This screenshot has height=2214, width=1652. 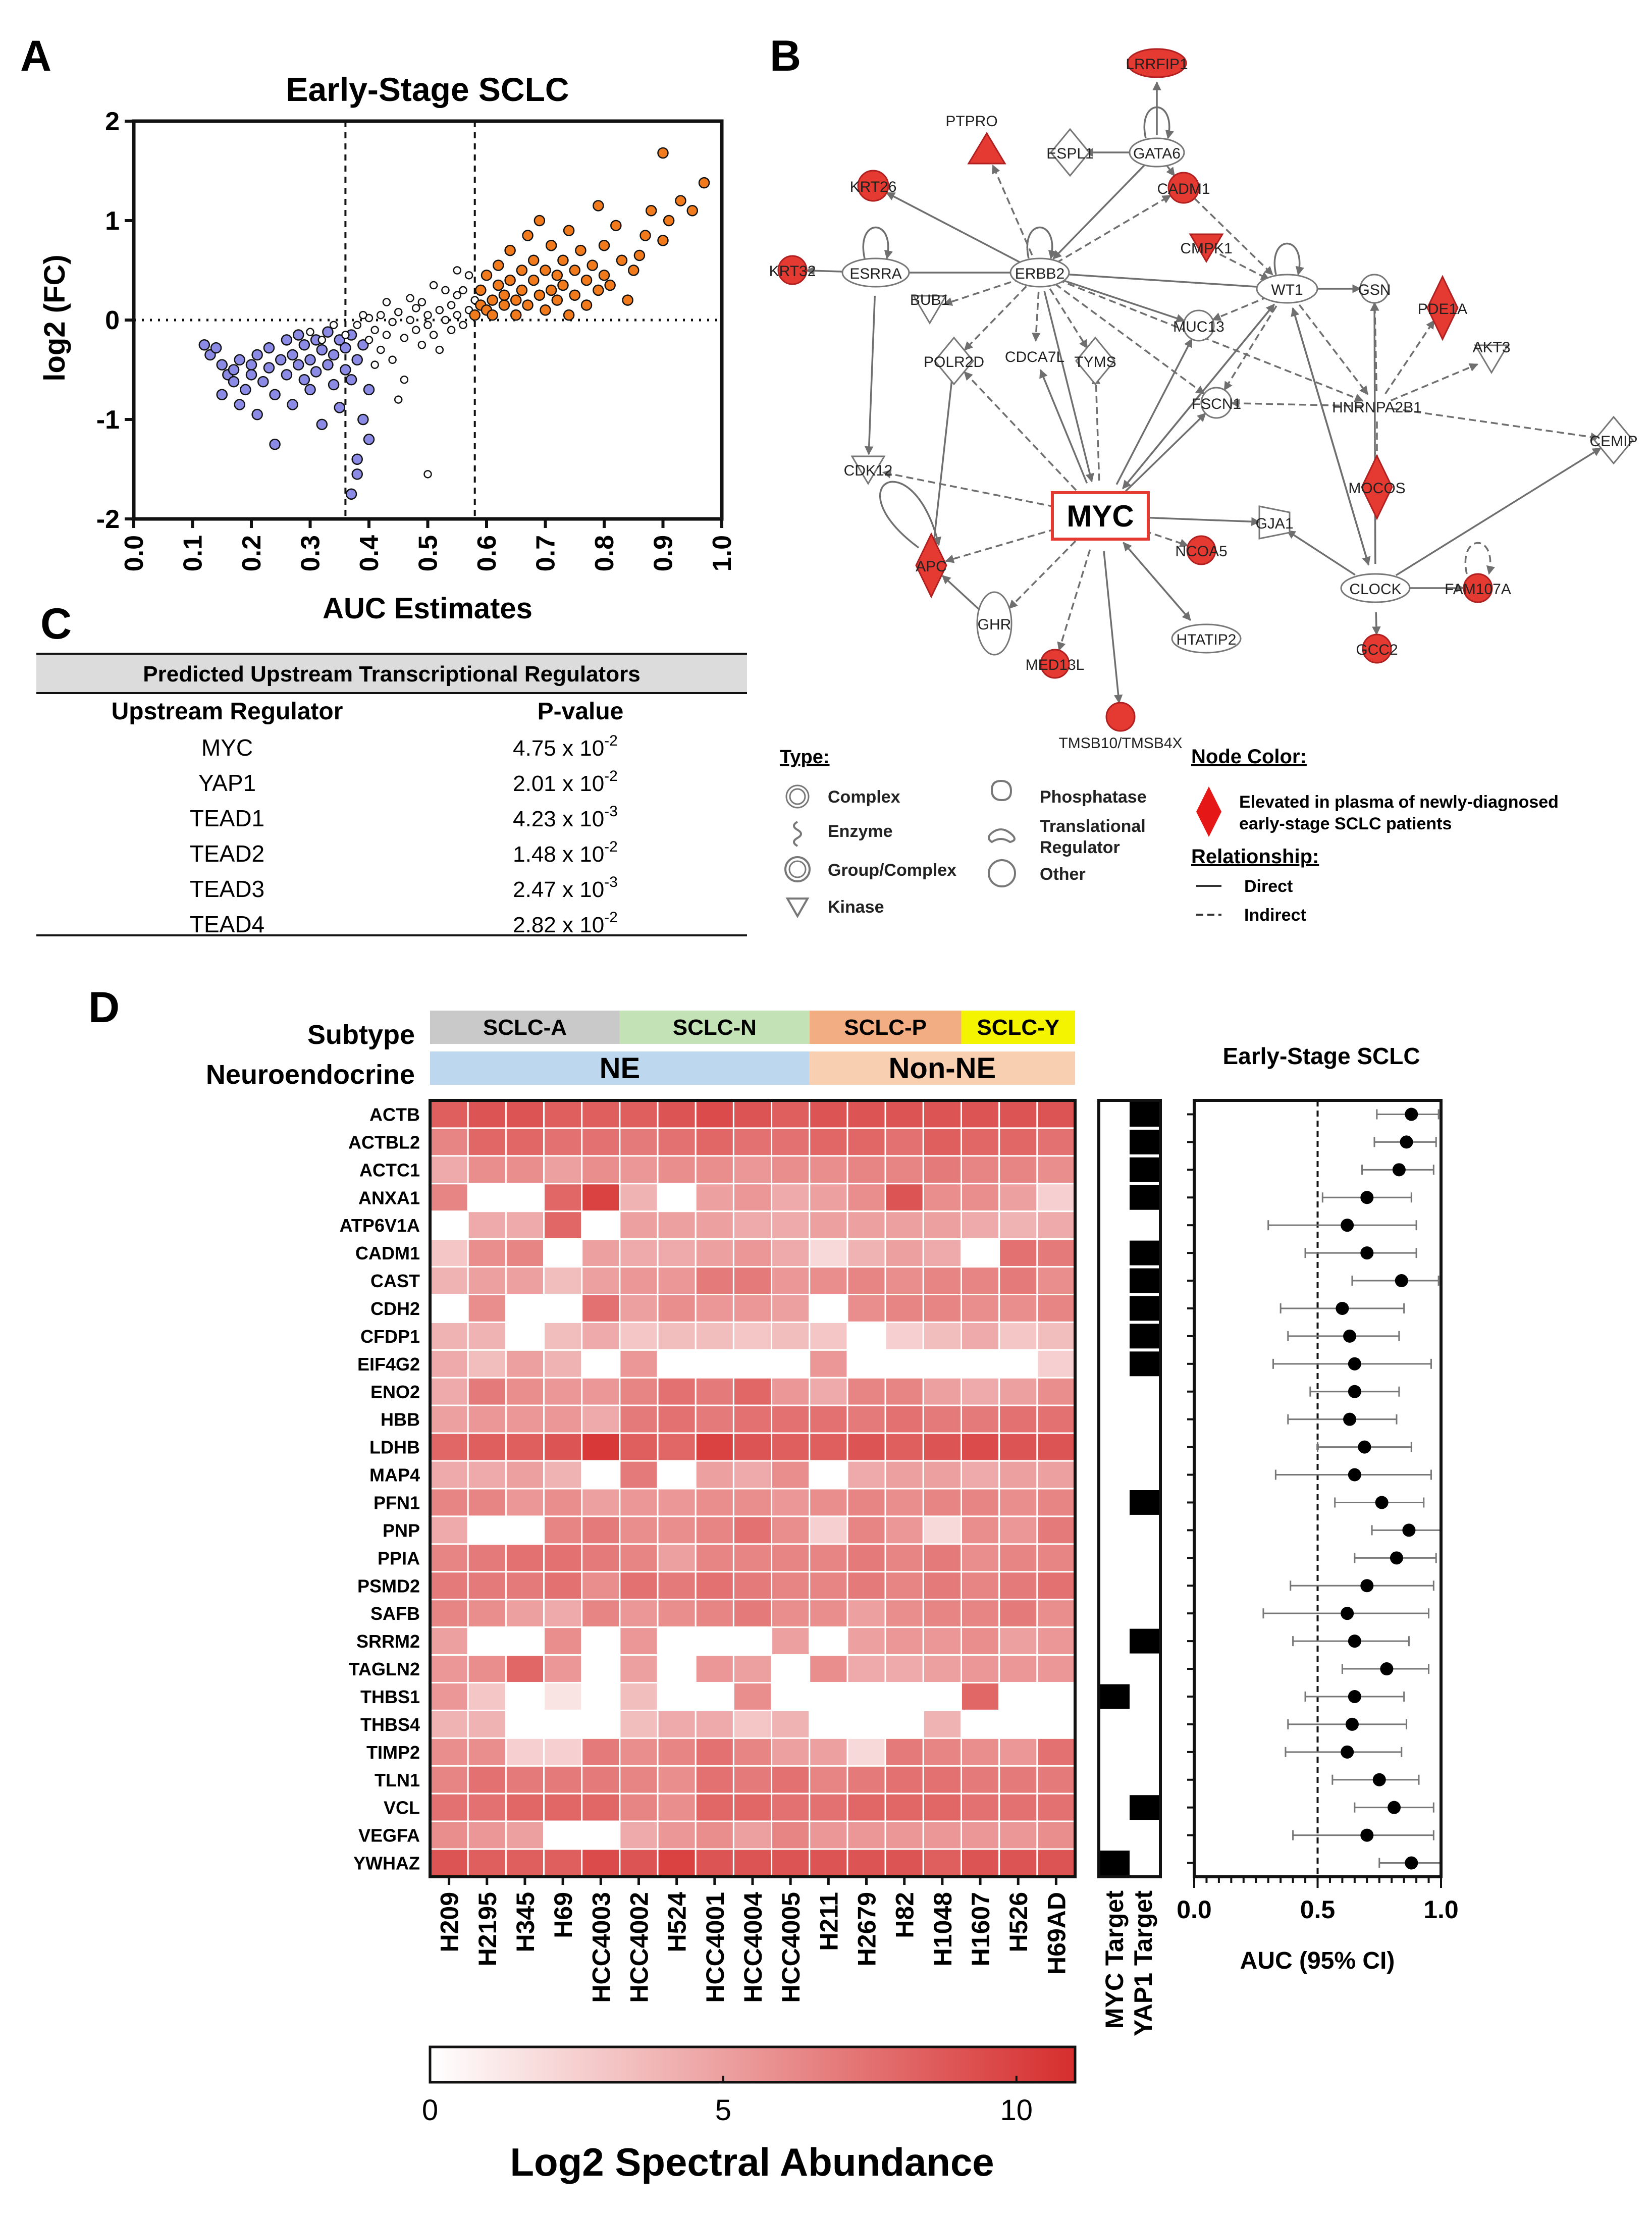 What do you see at coordinates (798, 797) in the screenshot?
I see `complex-icon` at bounding box center [798, 797].